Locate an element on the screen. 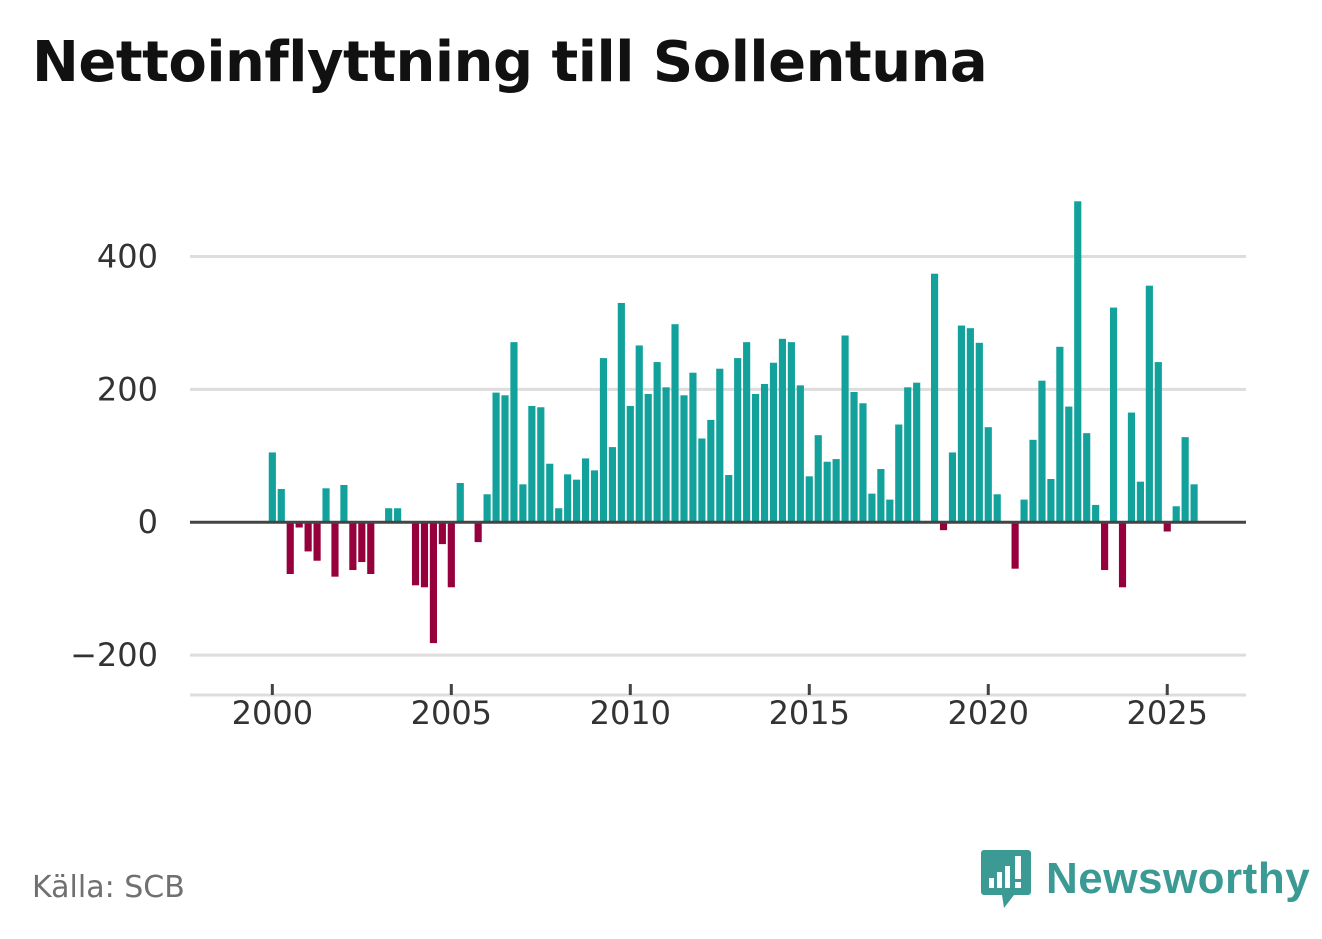  x-tick-label: 2000 is located at coordinates (272, 713).